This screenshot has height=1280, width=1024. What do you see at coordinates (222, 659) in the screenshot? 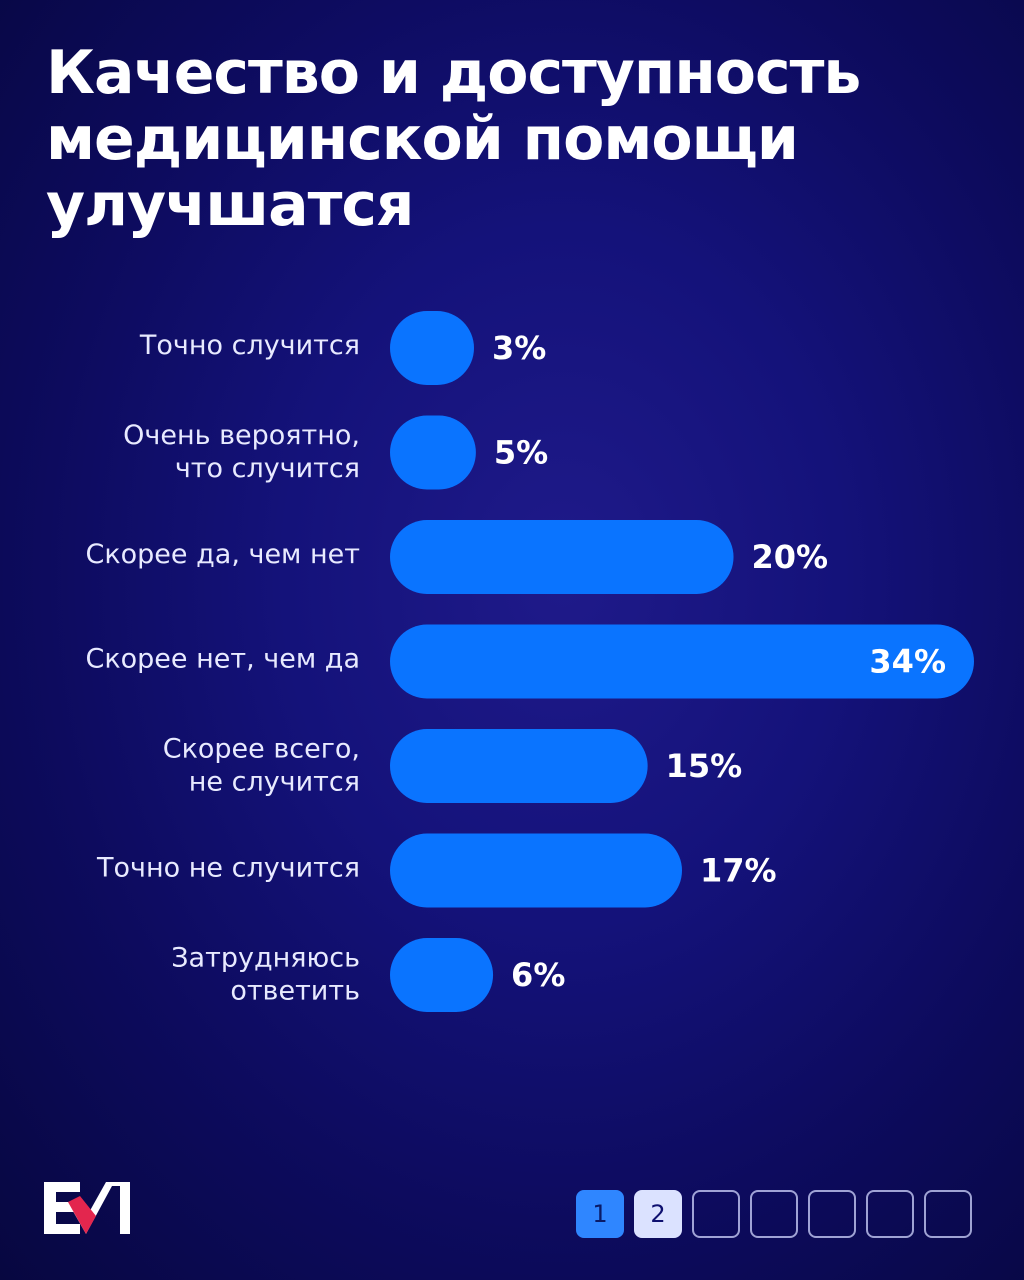
I see `category-label-4: Скорее нет, чем да` at bounding box center [222, 659].